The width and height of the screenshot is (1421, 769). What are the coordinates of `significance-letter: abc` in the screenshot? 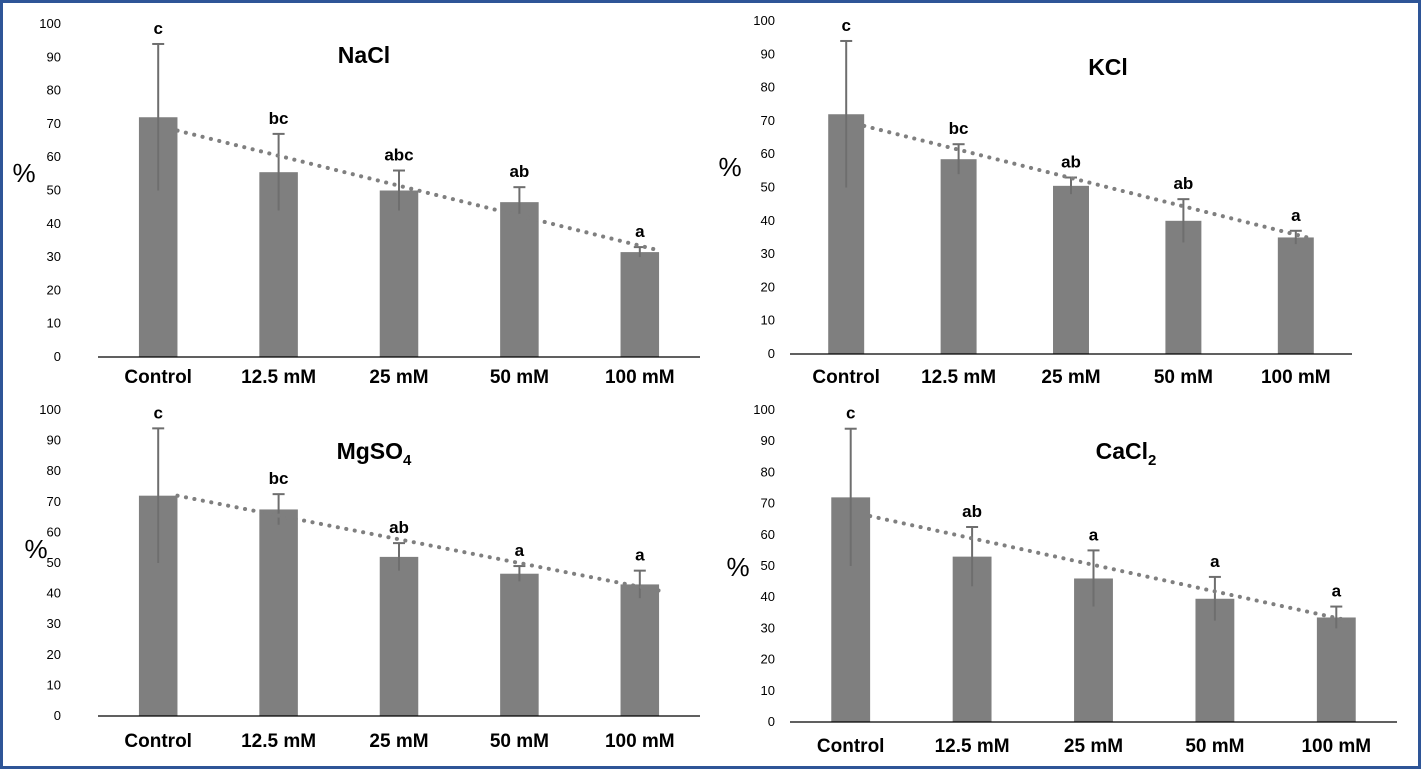 It's located at (398, 155).